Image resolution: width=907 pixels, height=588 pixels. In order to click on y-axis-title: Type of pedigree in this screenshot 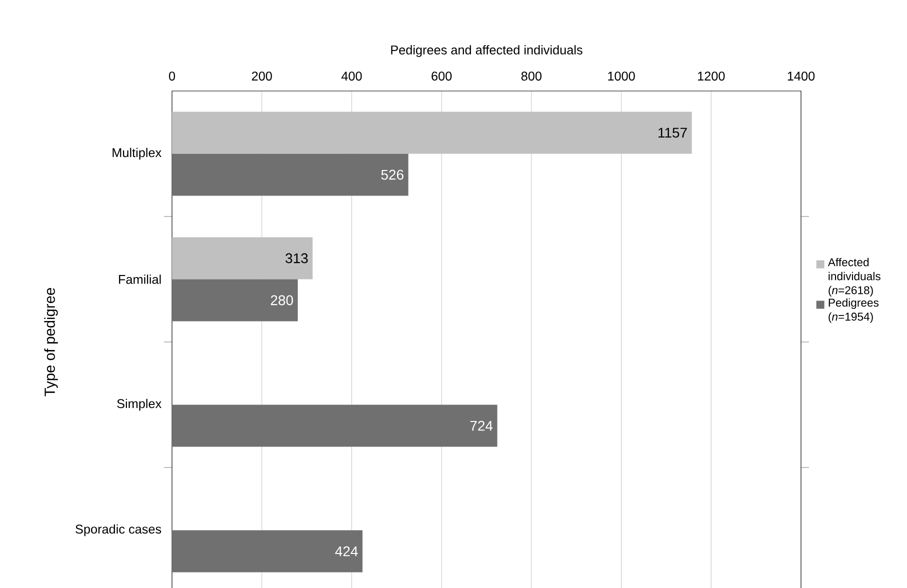, I will do `click(51, 342)`.